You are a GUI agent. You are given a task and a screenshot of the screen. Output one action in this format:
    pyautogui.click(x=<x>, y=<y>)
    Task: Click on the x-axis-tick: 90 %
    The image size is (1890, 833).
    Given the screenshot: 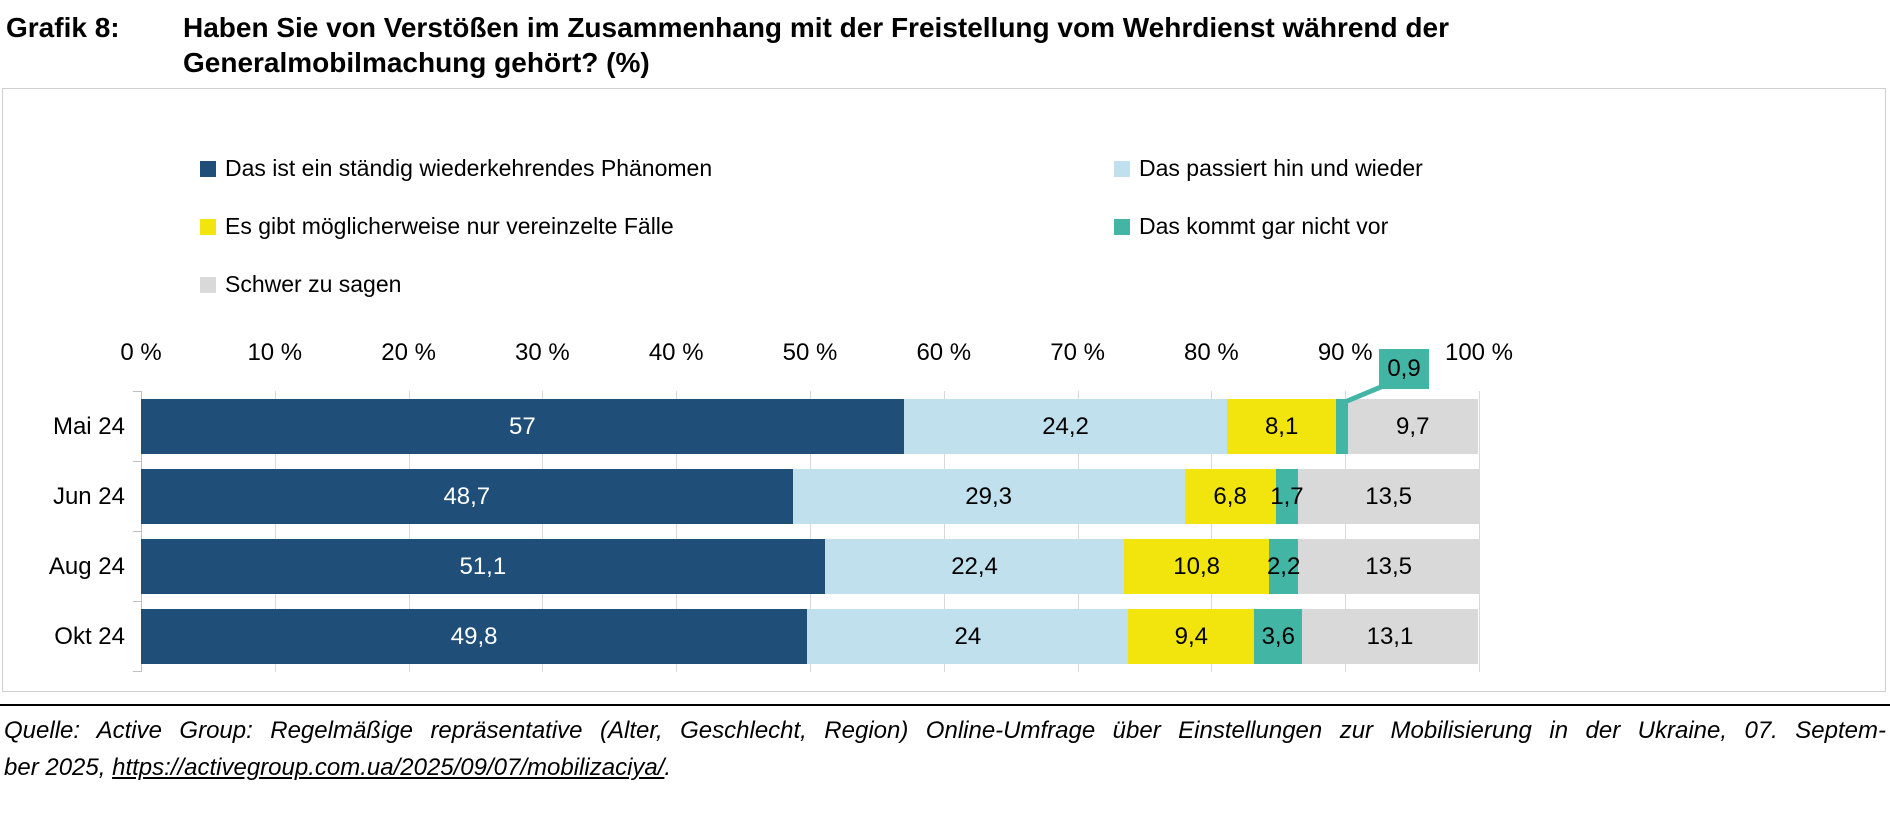 What is the action you would take?
    pyautogui.click(x=1345, y=352)
    